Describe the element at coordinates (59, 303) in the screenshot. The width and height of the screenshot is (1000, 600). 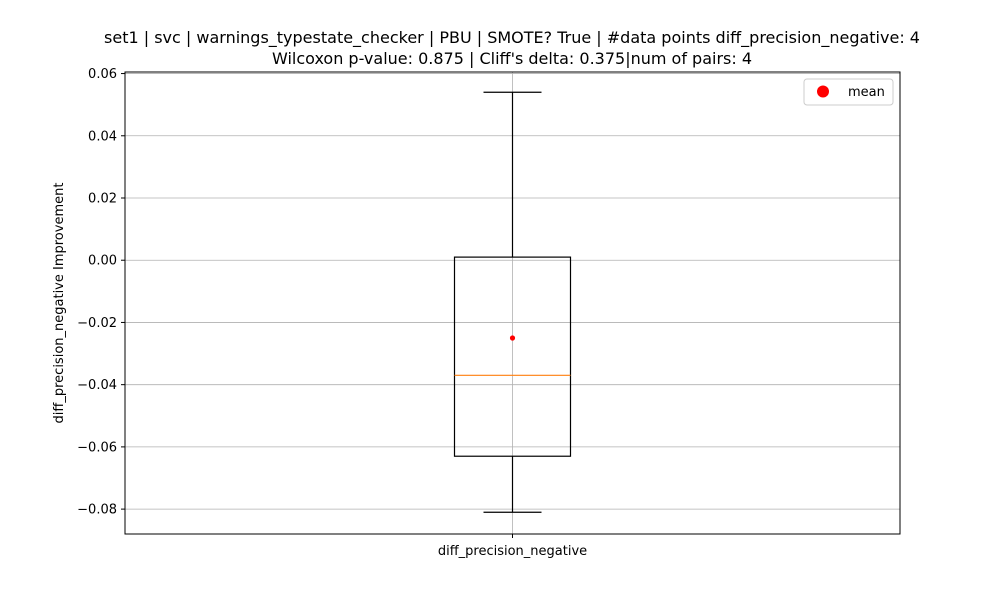
I see `y-axis-label: diff_precision_negative Improvement` at that location.